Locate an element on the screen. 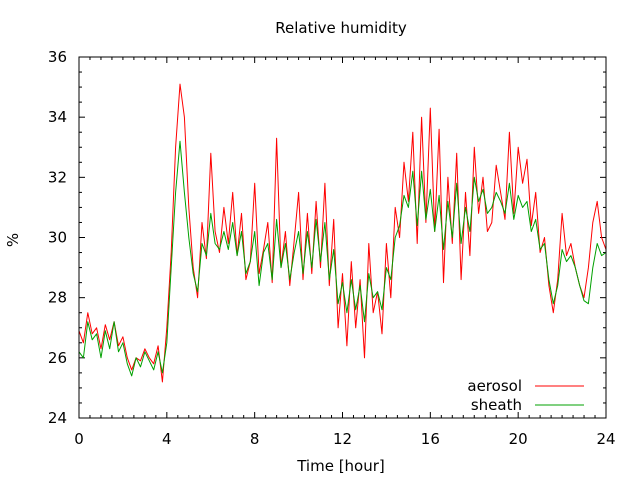 Image resolution: width=640 pixels, height=480 pixels. x-tick-label: 24 is located at coordinates (605, 439).